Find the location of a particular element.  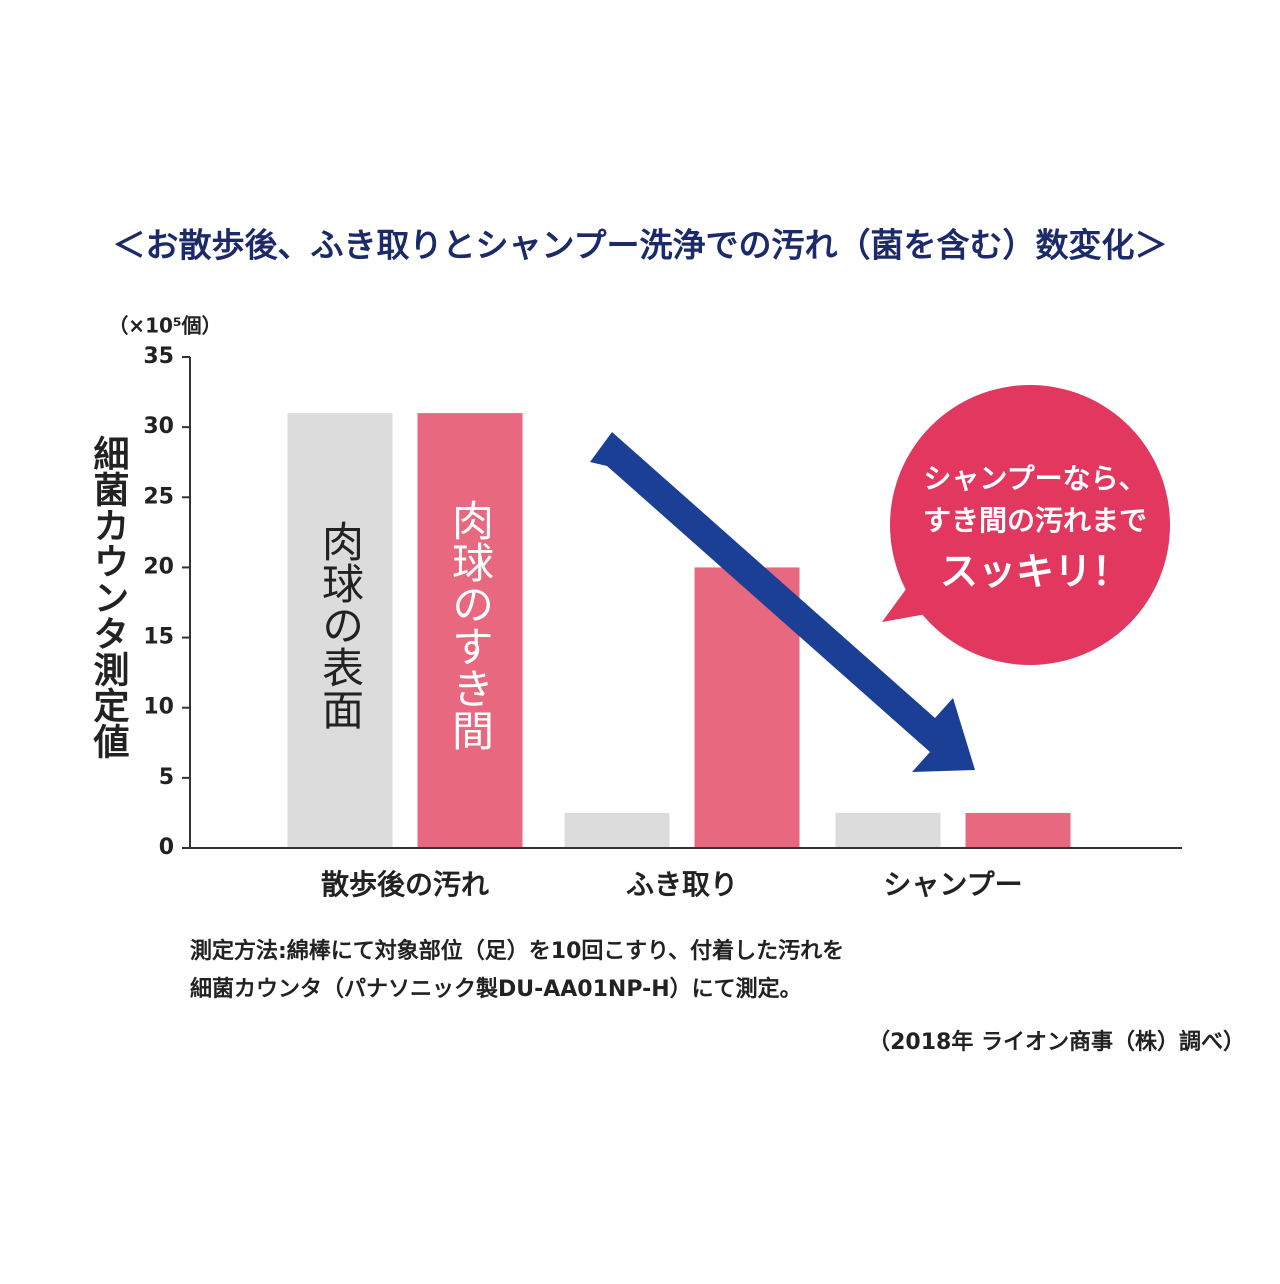

x-tick-label: ふき取り is located at coordinates (682, 884).